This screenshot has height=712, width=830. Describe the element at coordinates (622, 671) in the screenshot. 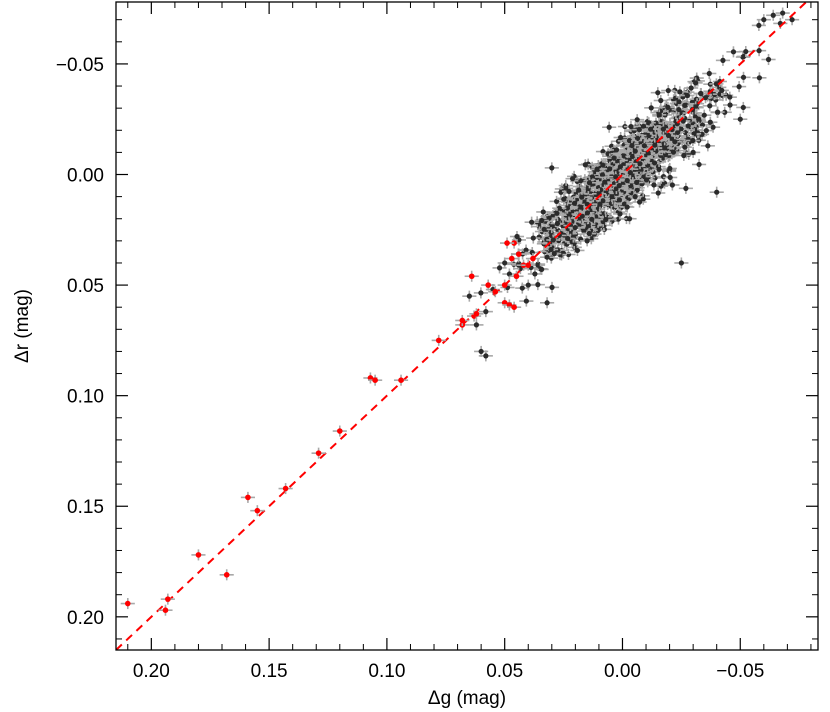

I see `x-tick-label: 0.00` at that location.